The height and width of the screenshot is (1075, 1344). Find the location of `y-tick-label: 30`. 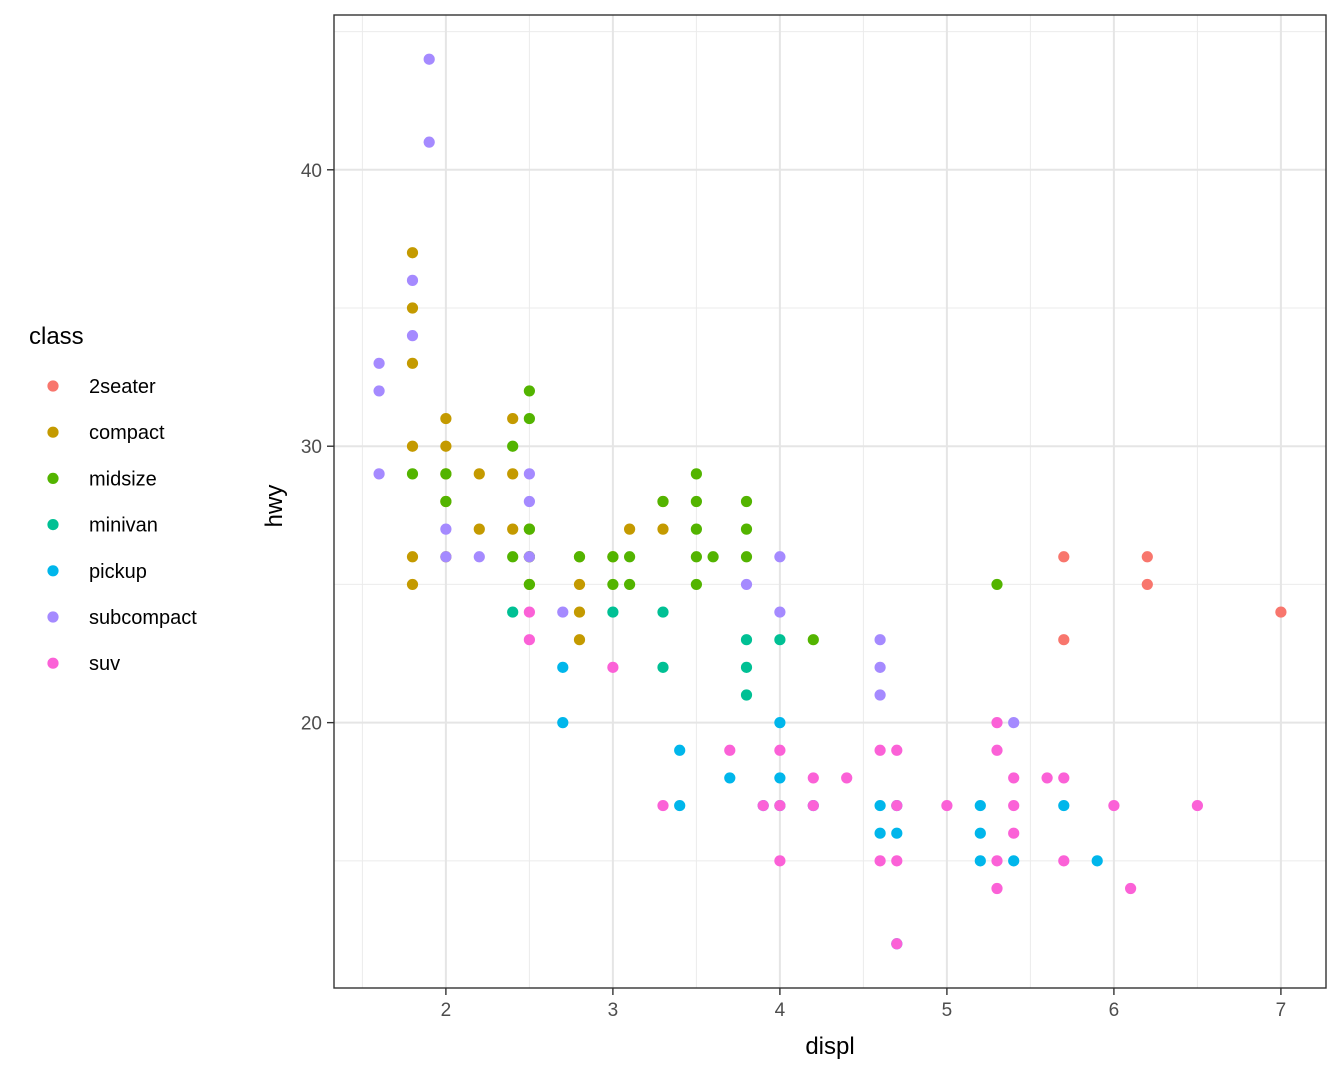

y-tick-label: 30 is located at coordinates (311, 447).